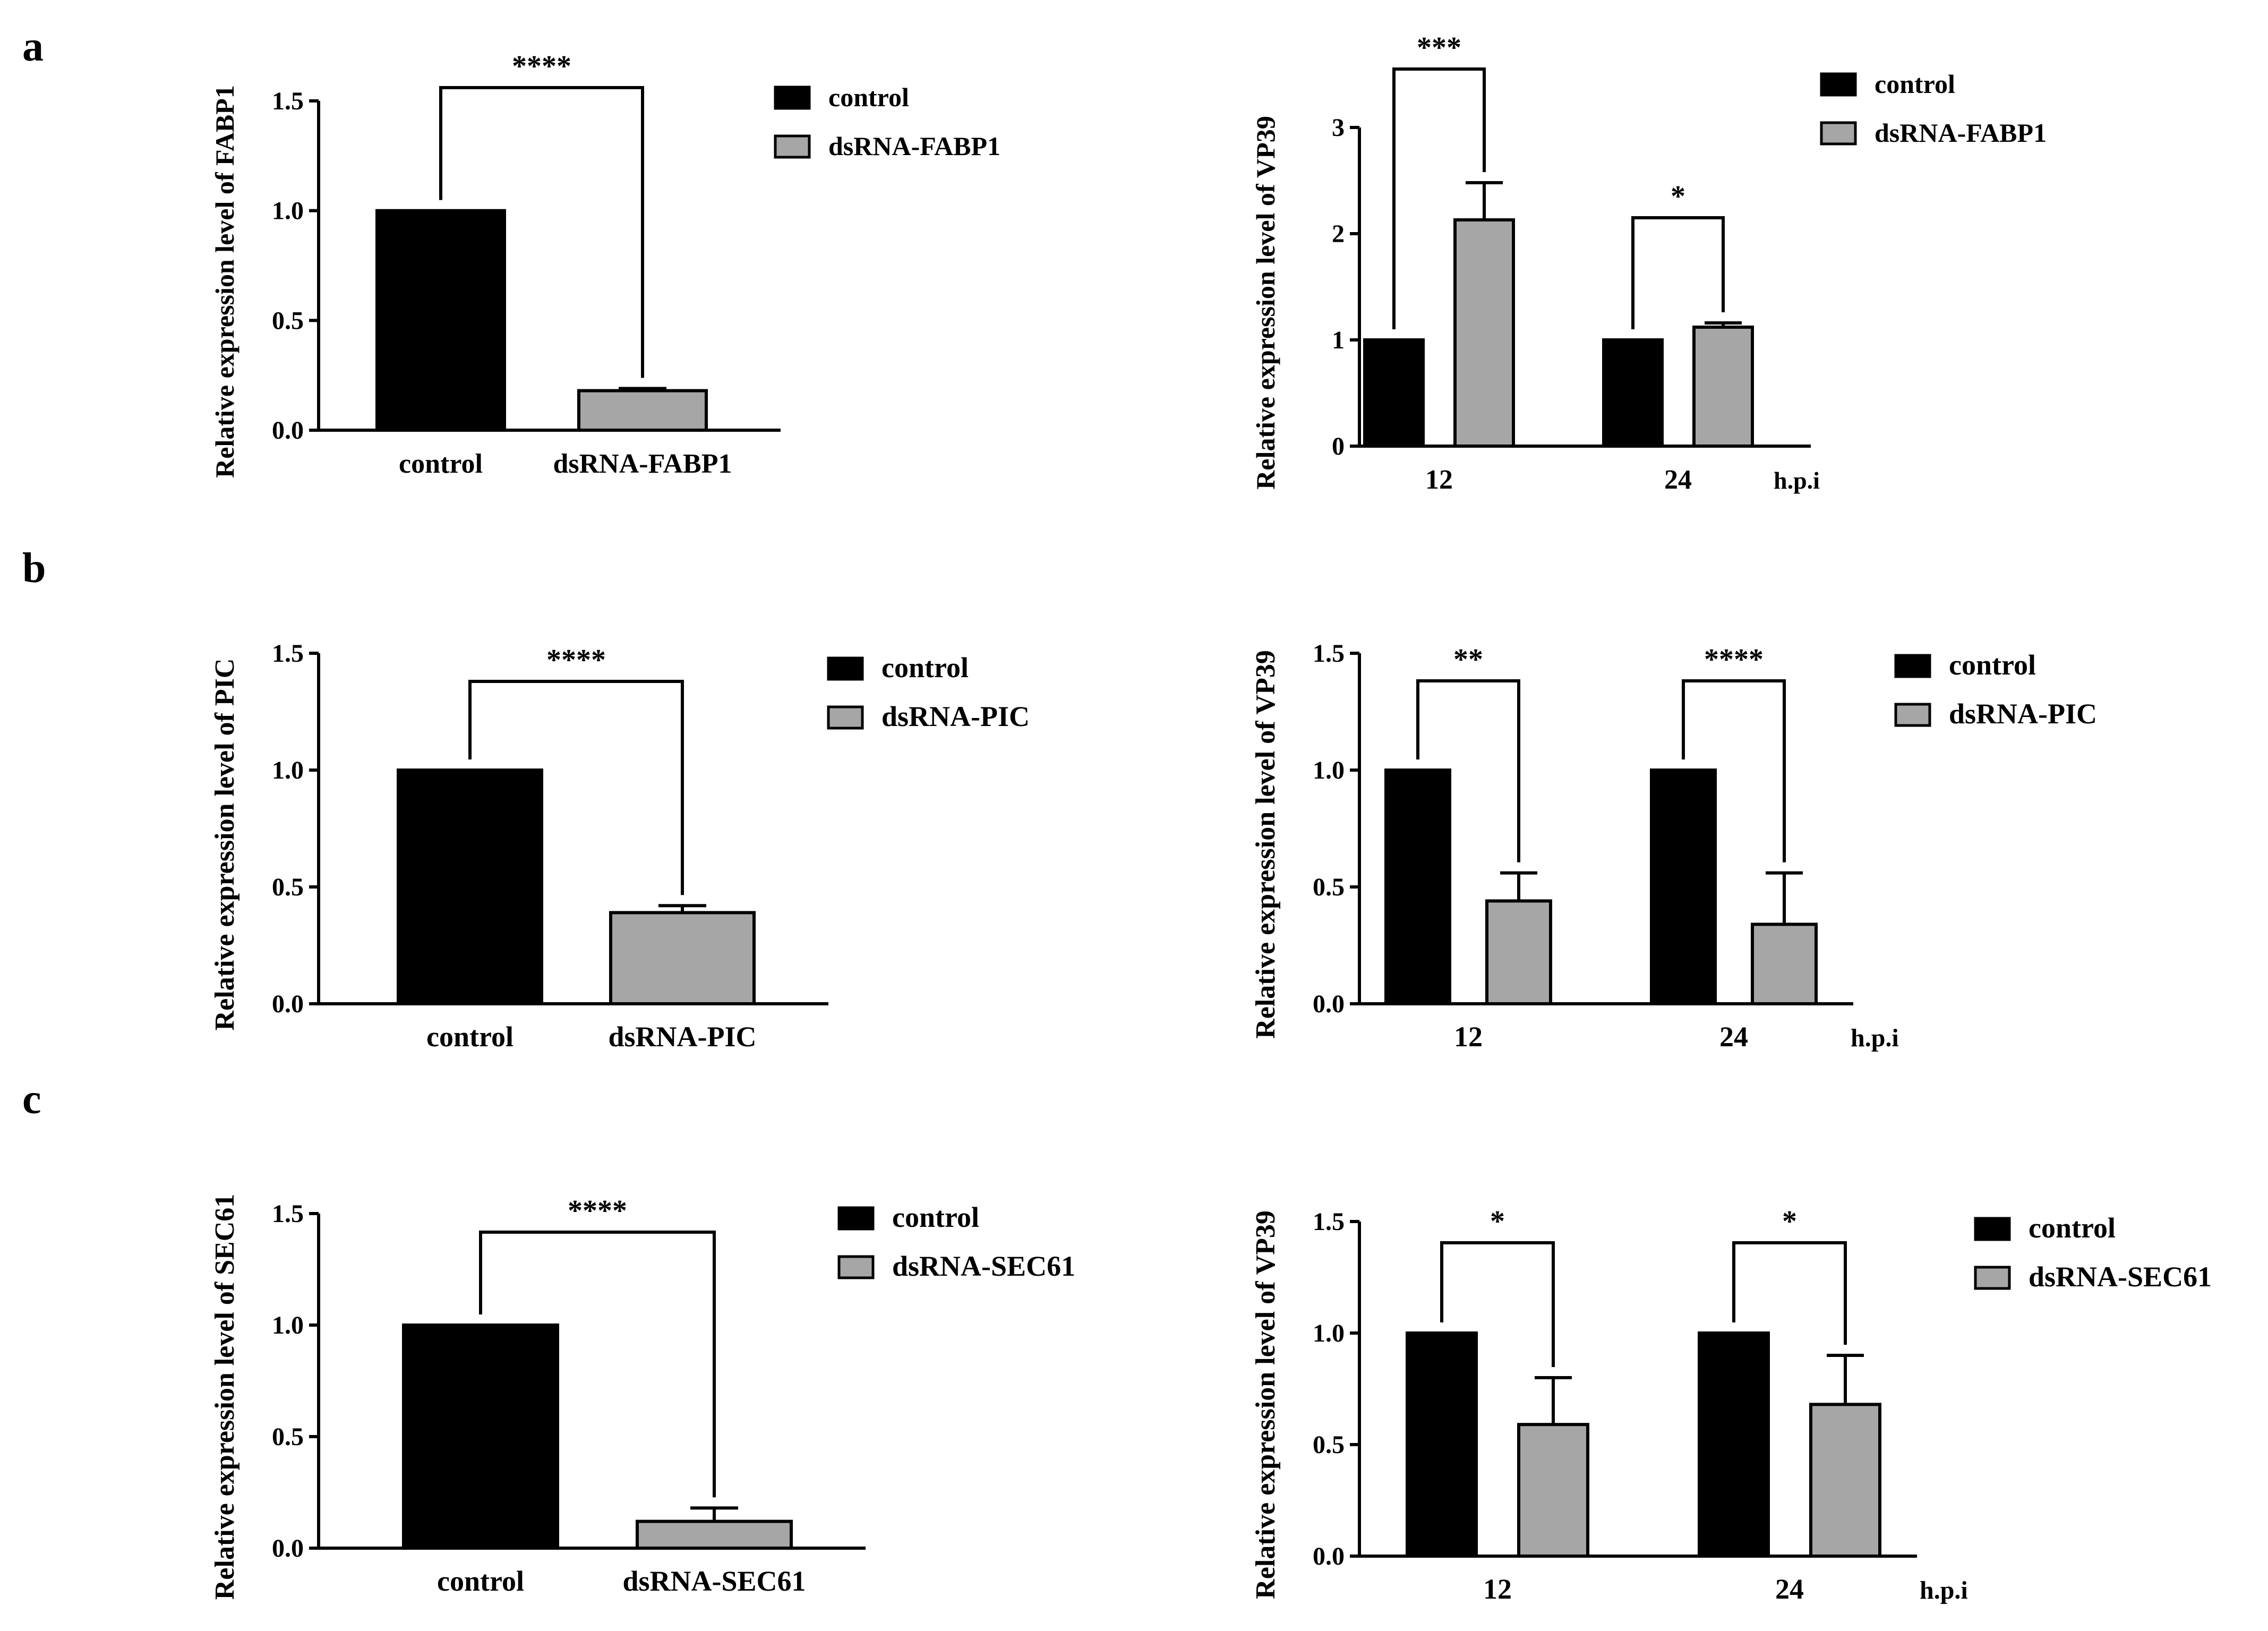 The width and height of the screenshot is (2268, 1631). What do you see at coordinates (33, 46) in the screenshot?
I see `panel-label-a: a` at bounding box center [33, 46].